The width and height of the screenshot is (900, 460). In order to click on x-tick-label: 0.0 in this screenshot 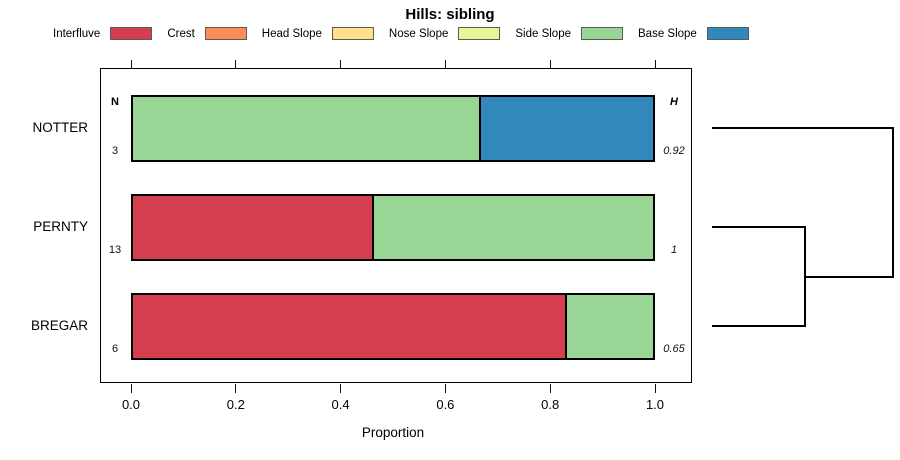, I will do `click(131, 404)`.